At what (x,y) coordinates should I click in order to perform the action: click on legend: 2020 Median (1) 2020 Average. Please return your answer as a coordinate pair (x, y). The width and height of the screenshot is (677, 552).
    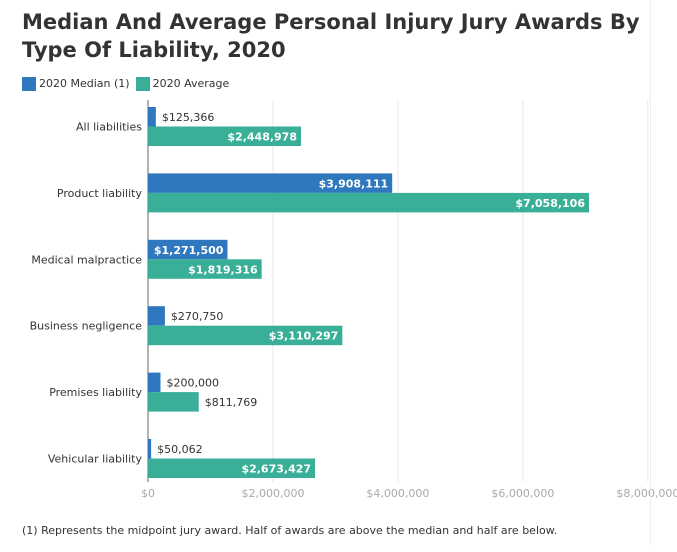
    Looking at the image, I should click on (125, 84).